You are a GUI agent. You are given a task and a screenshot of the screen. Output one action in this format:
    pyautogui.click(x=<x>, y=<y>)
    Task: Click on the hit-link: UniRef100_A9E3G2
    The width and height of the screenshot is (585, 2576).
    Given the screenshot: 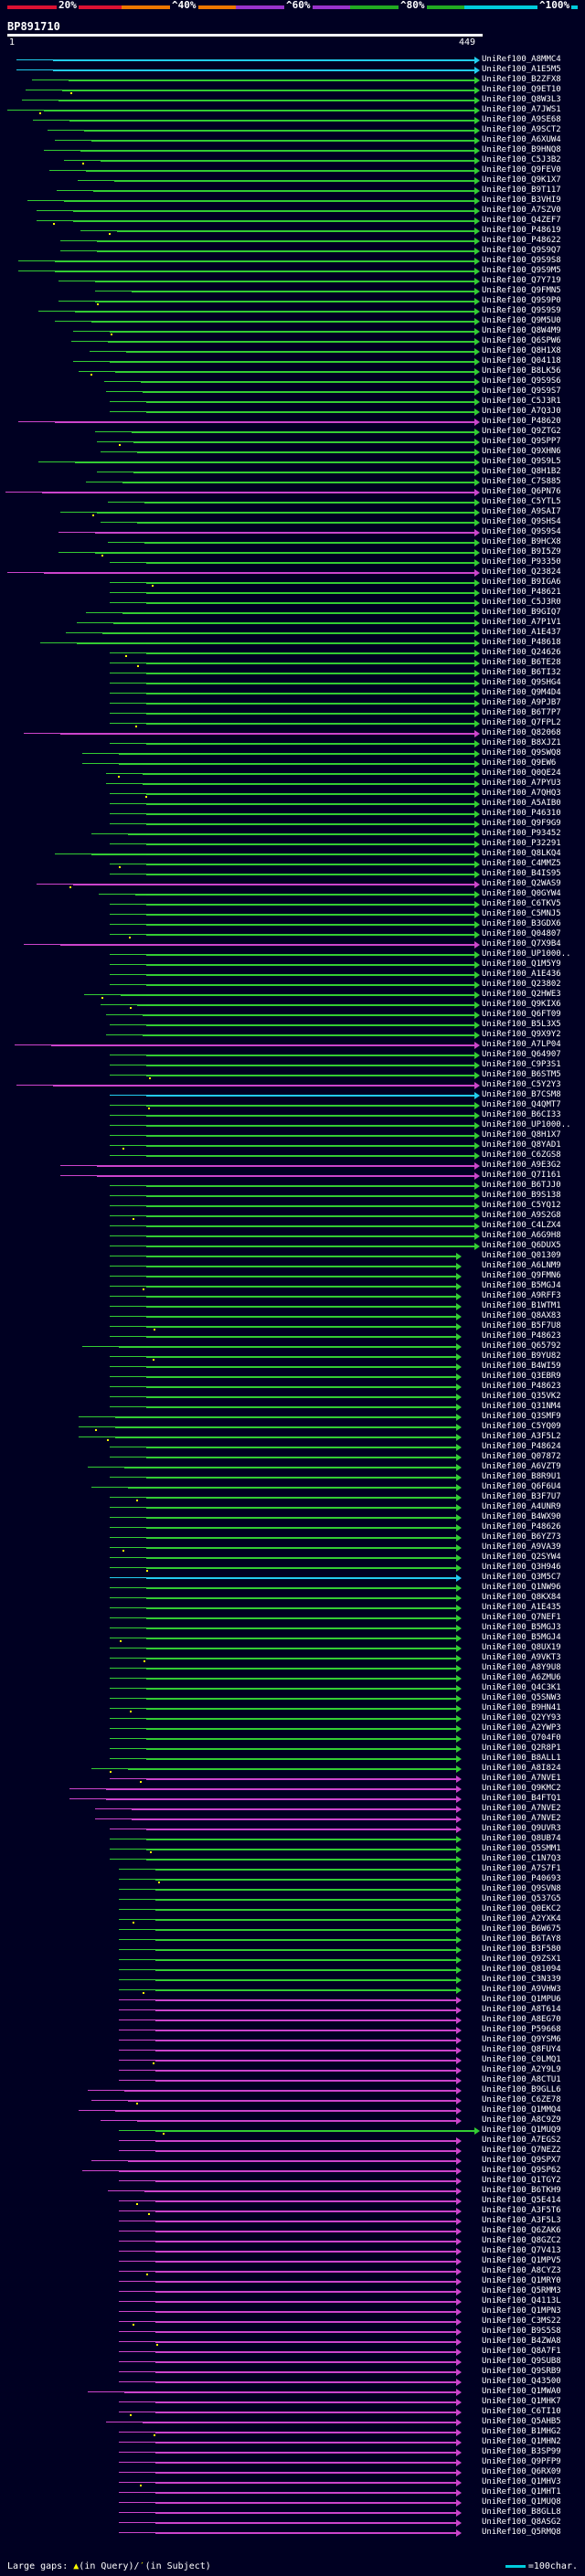 What is the action you would take?
    pyautogui.click(x=521, y=1165)
    